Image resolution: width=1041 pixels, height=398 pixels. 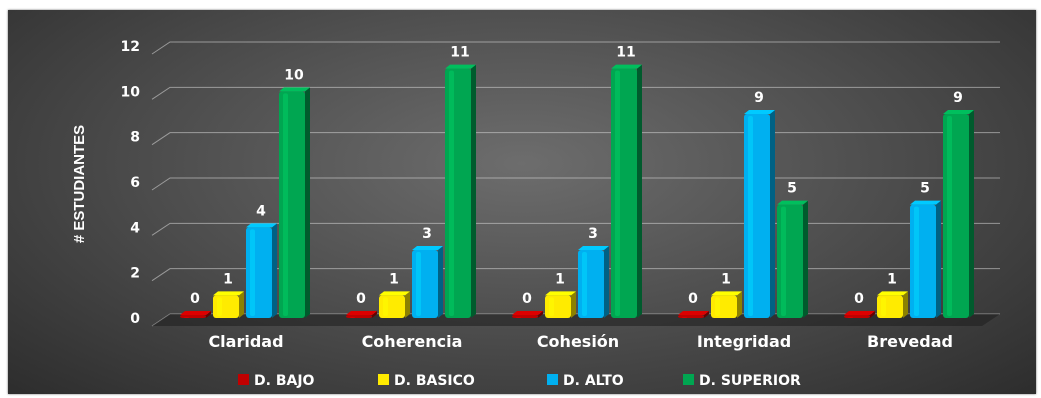 I want to click on category-label: Cohesión, so click(x=578, y=341).